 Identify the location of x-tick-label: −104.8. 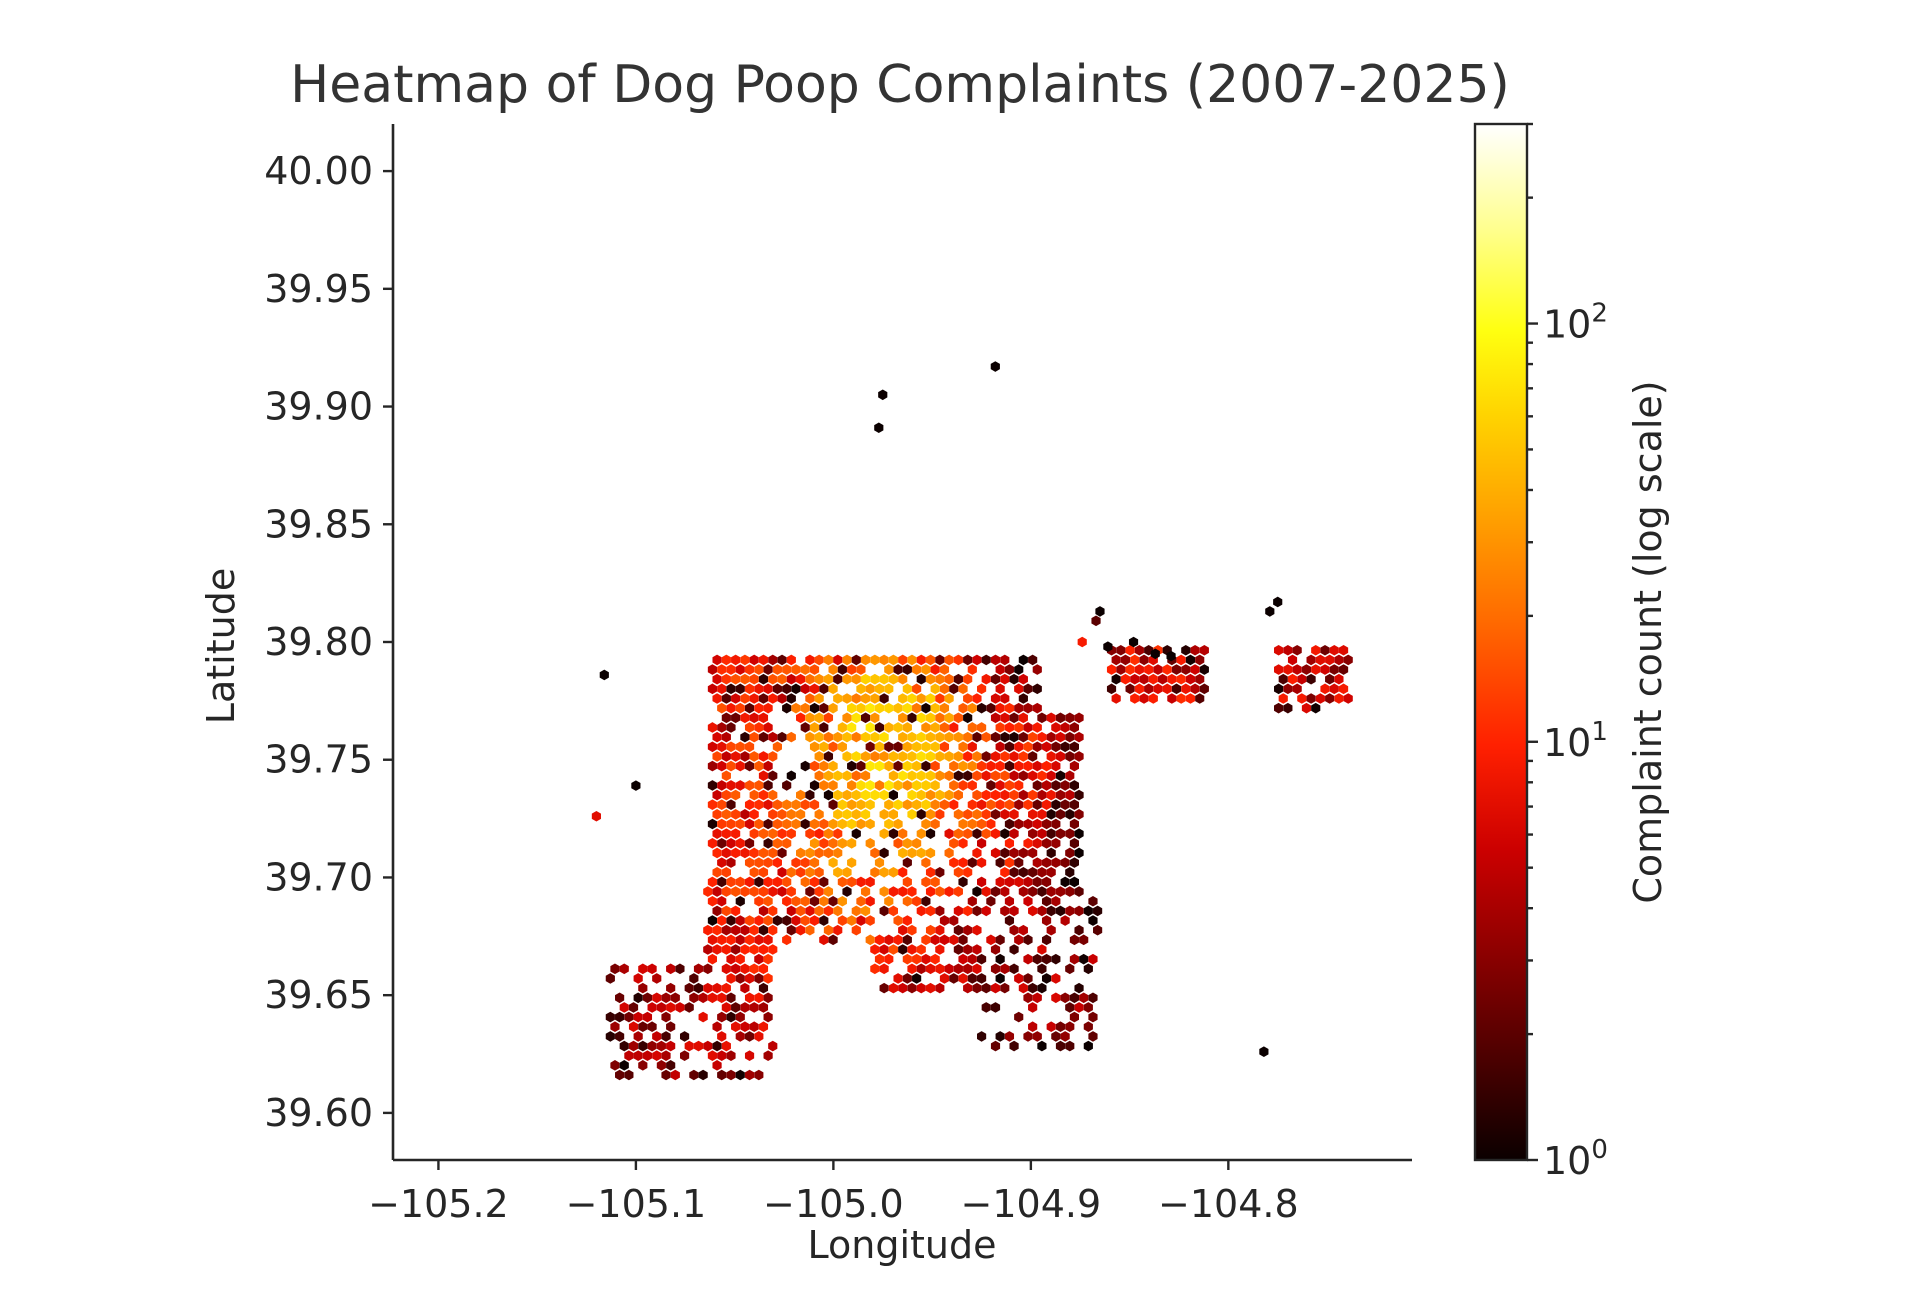
(1228, 1204).